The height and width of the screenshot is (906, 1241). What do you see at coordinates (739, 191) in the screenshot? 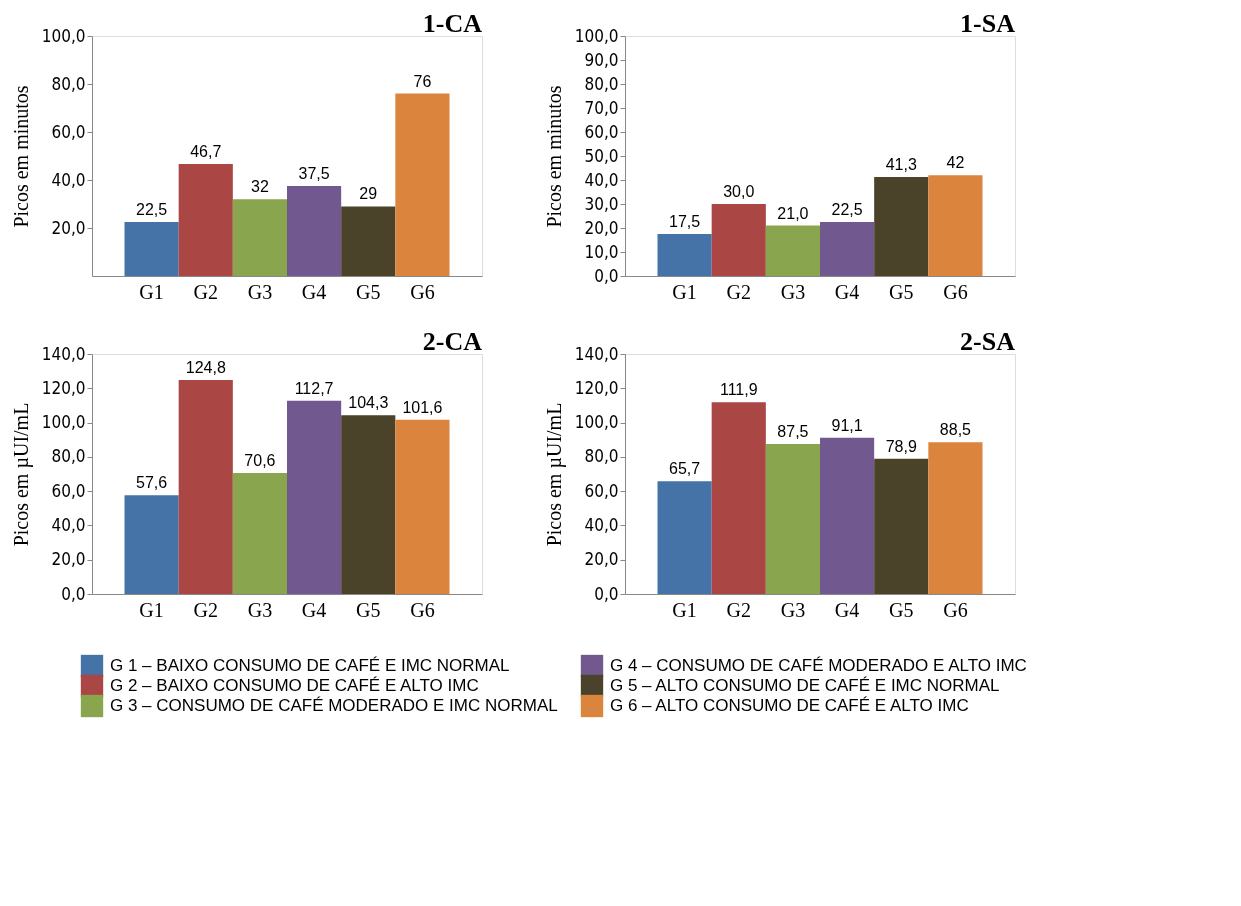
I see `data-label: 30,0` at bounding box center [739, 191].